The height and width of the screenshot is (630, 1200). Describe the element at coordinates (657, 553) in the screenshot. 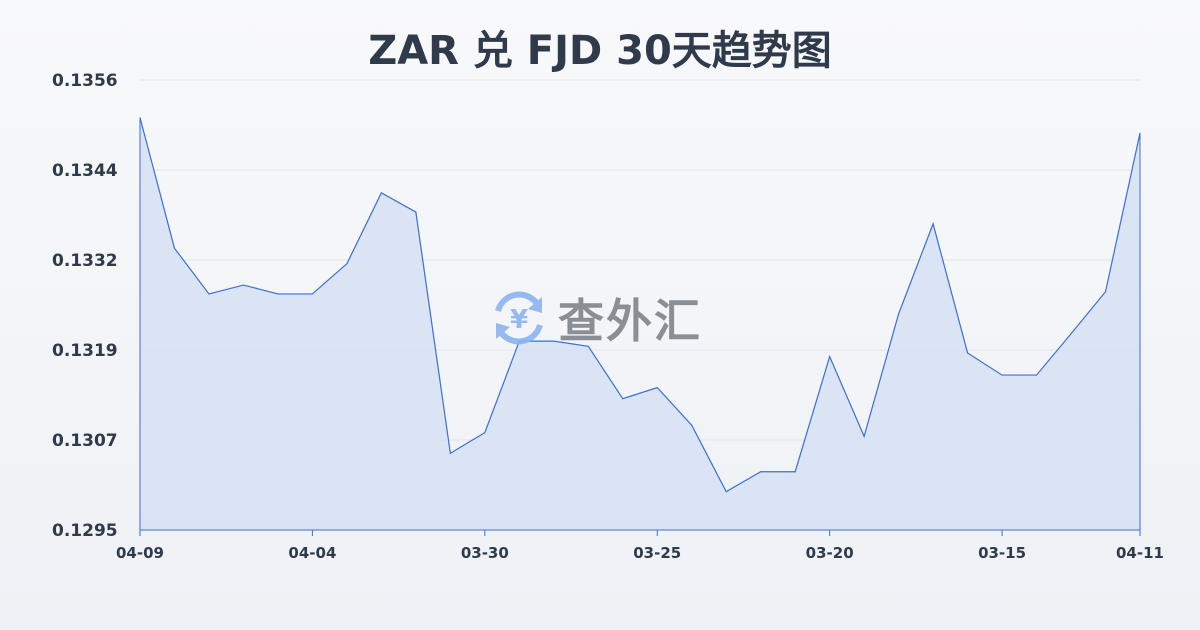

I see `x-tick-label: 03-25` at that location.